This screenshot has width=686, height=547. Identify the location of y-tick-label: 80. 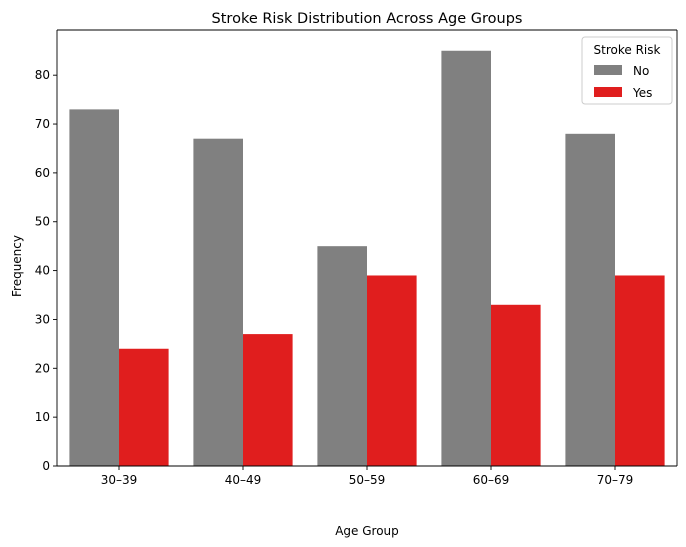
(42, 75).